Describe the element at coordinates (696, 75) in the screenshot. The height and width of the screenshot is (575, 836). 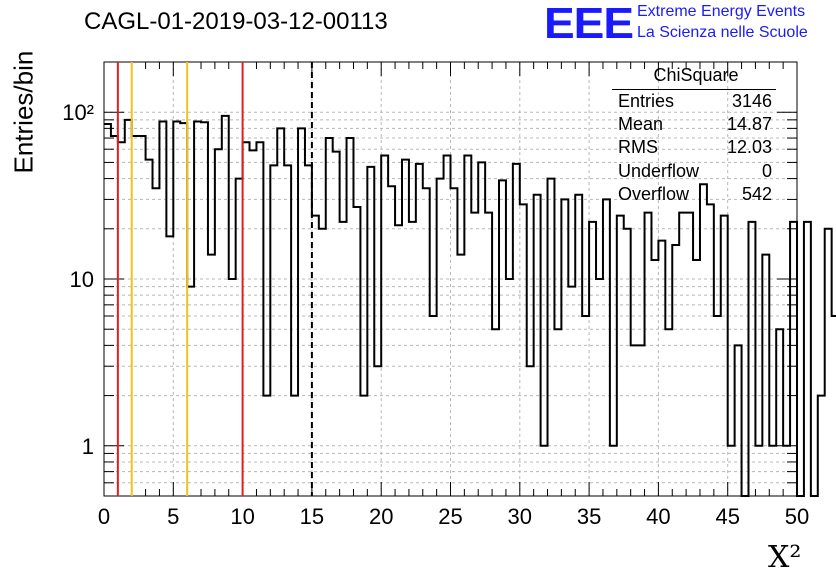
I see `stats-title: ChiSquare` at that location.